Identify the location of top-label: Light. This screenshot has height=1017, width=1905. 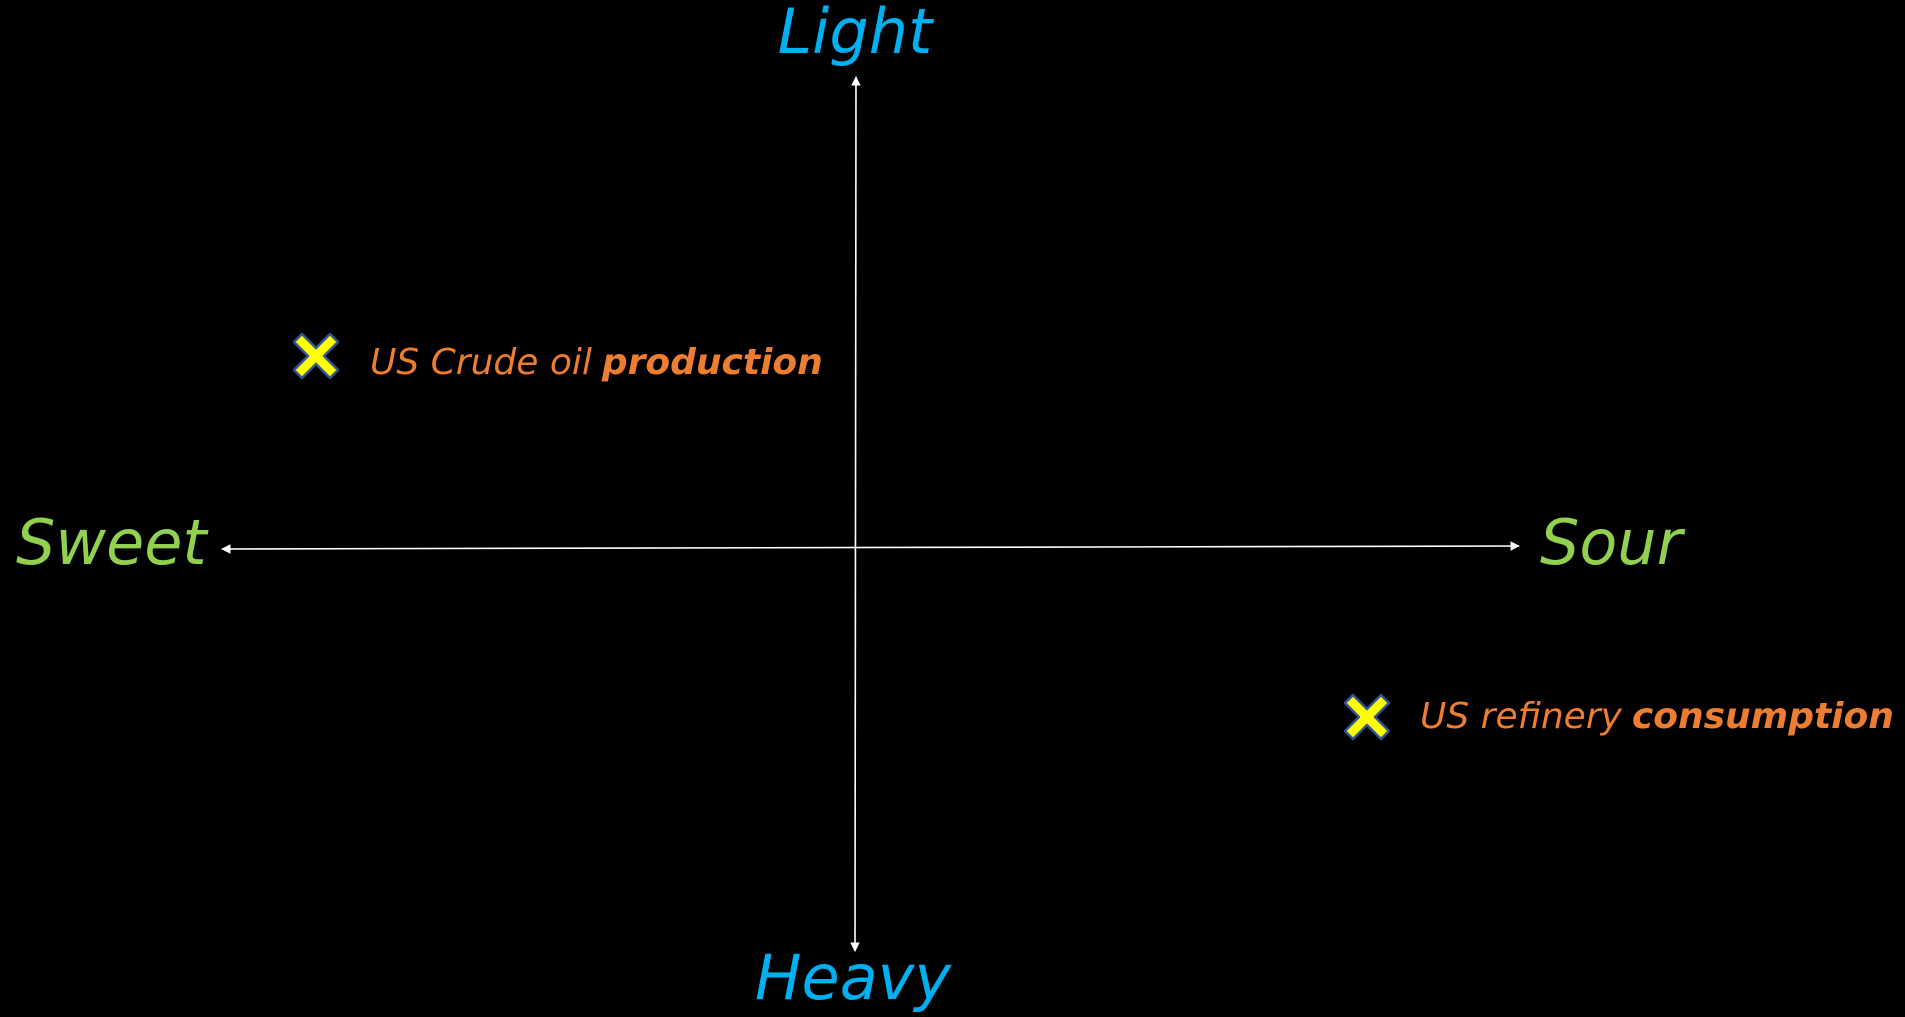
(856, 34).